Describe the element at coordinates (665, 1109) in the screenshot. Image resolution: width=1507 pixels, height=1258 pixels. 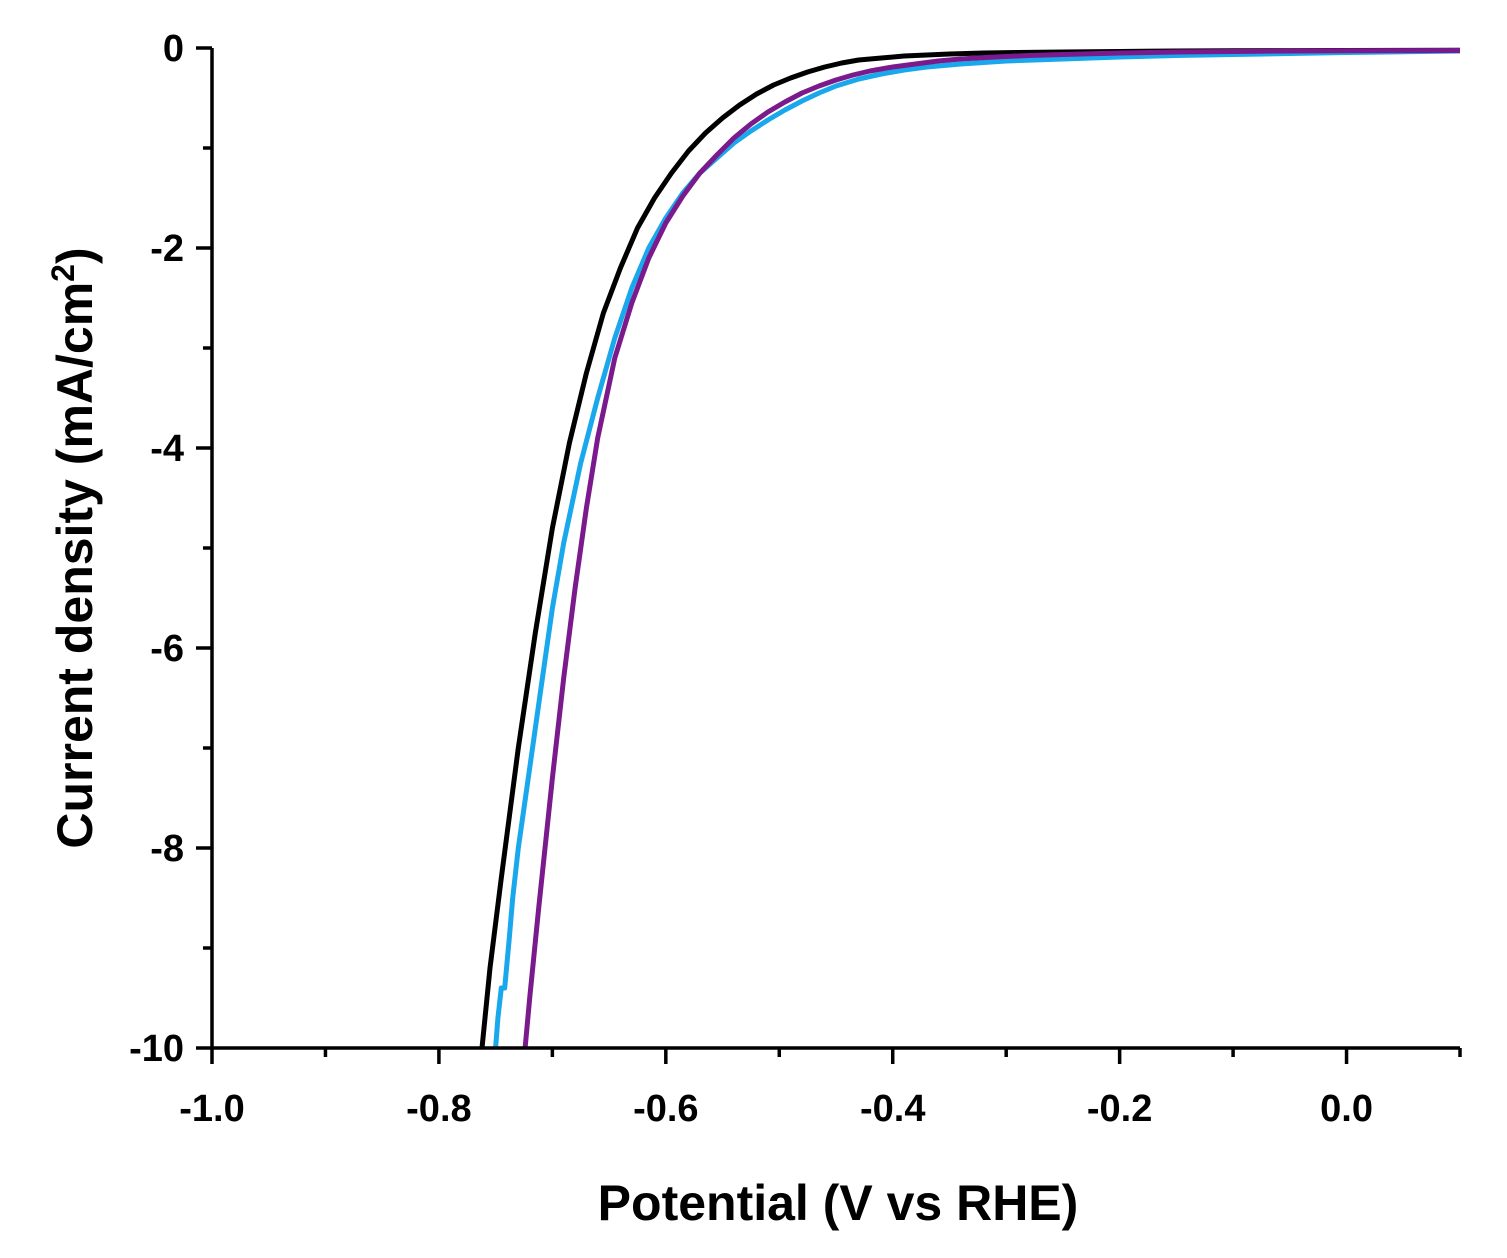
I see `x-tick-label: -0.6` at that location.